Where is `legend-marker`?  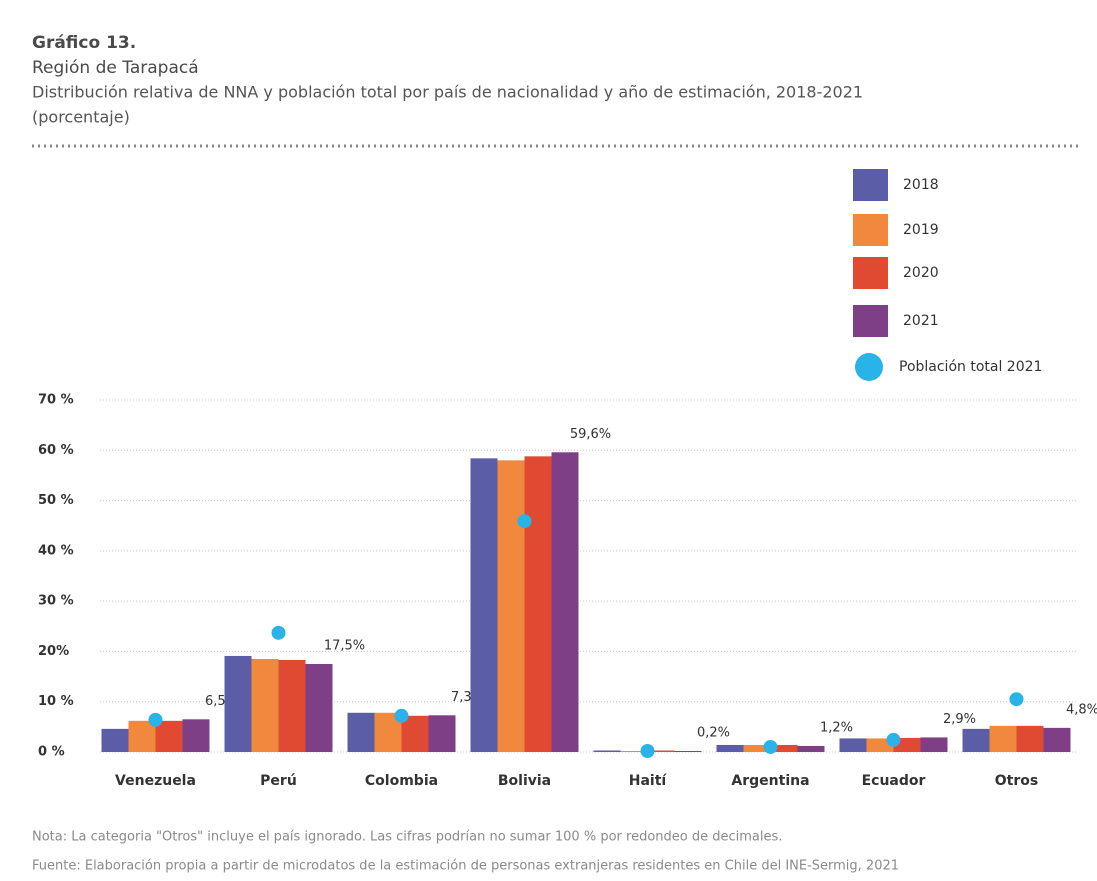
legend-marker is located at coordinates (869, 367).